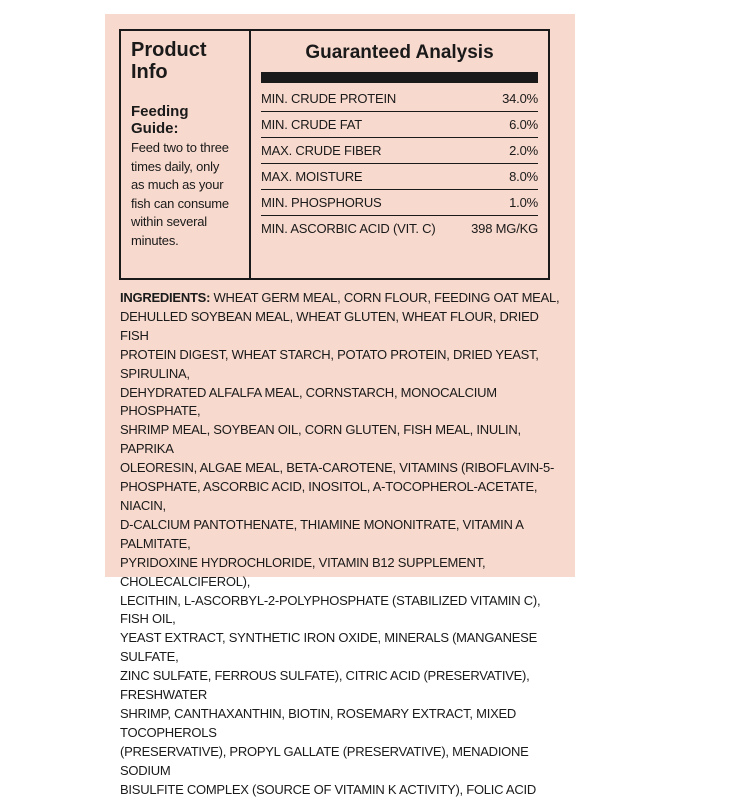 This screenshot has height=799, width=730. What do you see at coordinates (177, 184) in the screenshot?
I see `feeding-guide-line: as much as your` at bounding box center [177, 184].